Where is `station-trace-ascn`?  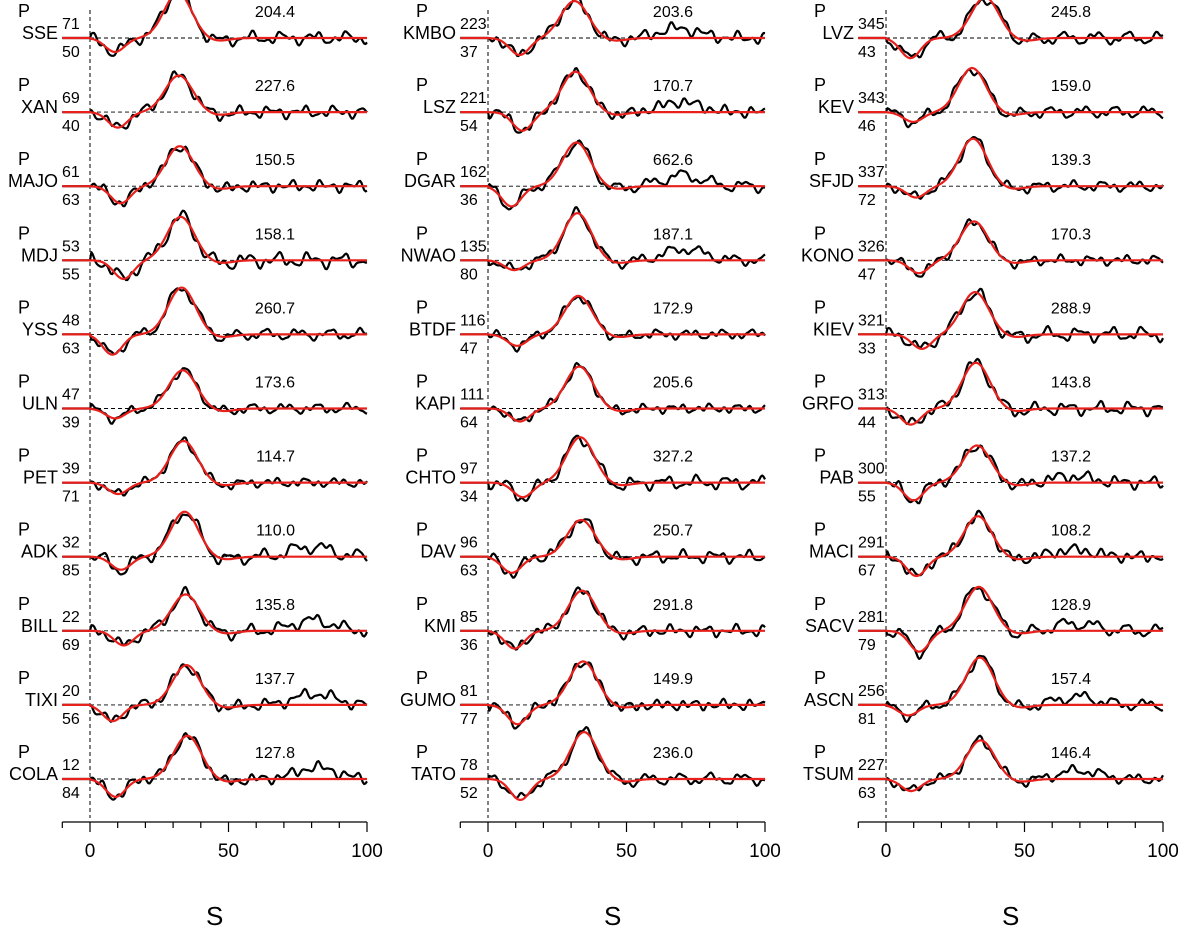 station-trace-ascn is located at coordinates (1011, 688).